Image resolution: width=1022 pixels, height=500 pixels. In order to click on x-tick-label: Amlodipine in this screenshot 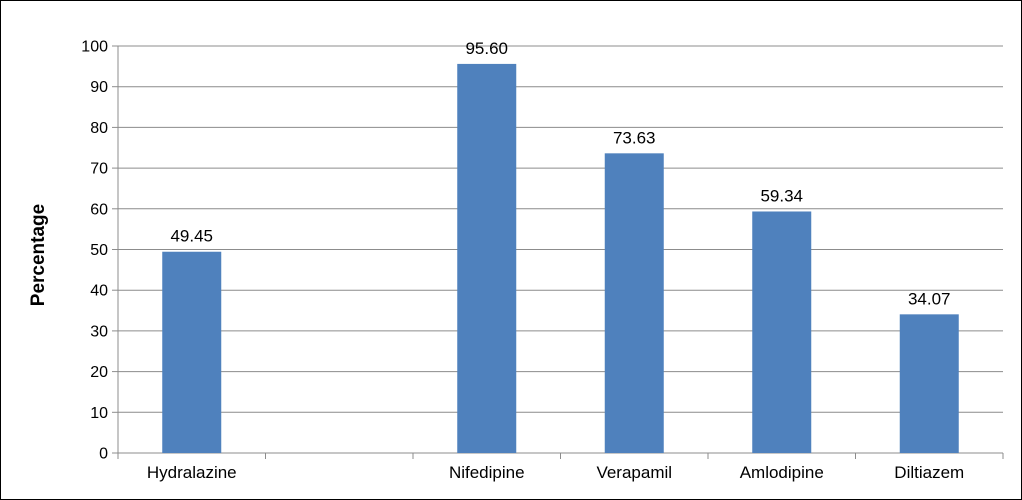, I will do `click(782, 472)`.